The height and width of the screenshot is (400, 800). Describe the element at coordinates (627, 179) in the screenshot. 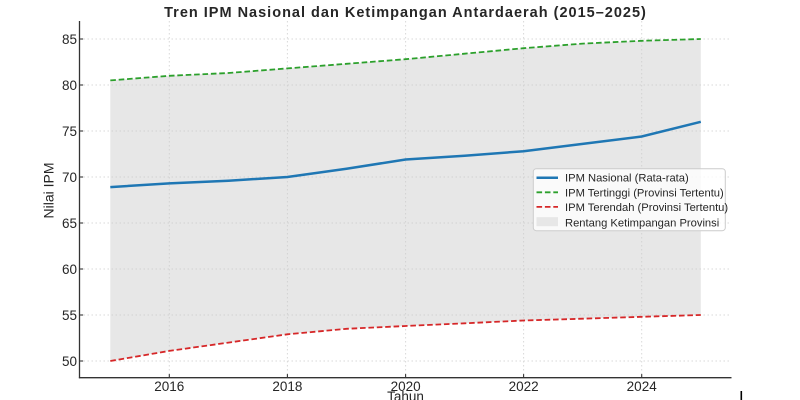

I see `svg-text: IPM Nasional (Rata-rata)` at that location.